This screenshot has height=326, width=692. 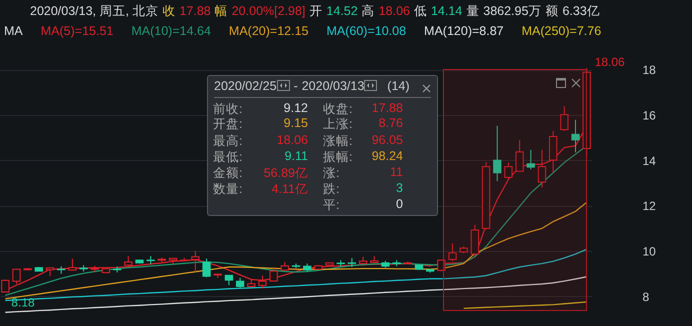 What do you see at coordinates (227, 157) in the screenshot?
I see `annotation: 最低:` at bounding box center [227, 157].